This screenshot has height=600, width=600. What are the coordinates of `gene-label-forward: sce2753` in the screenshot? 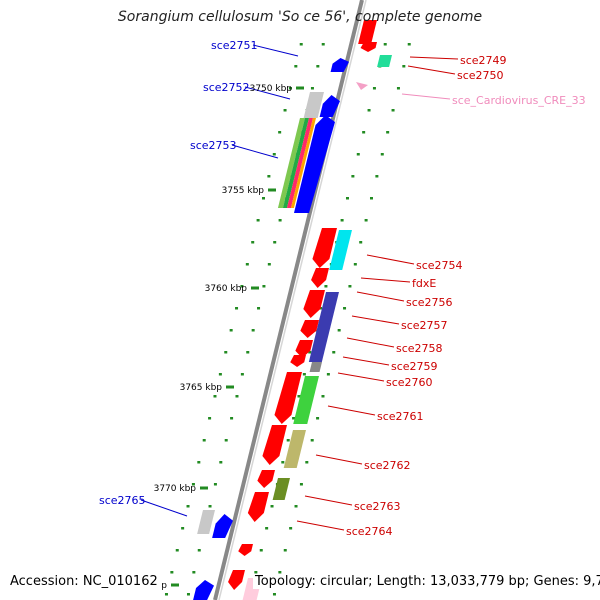 It's located at (213, 145).